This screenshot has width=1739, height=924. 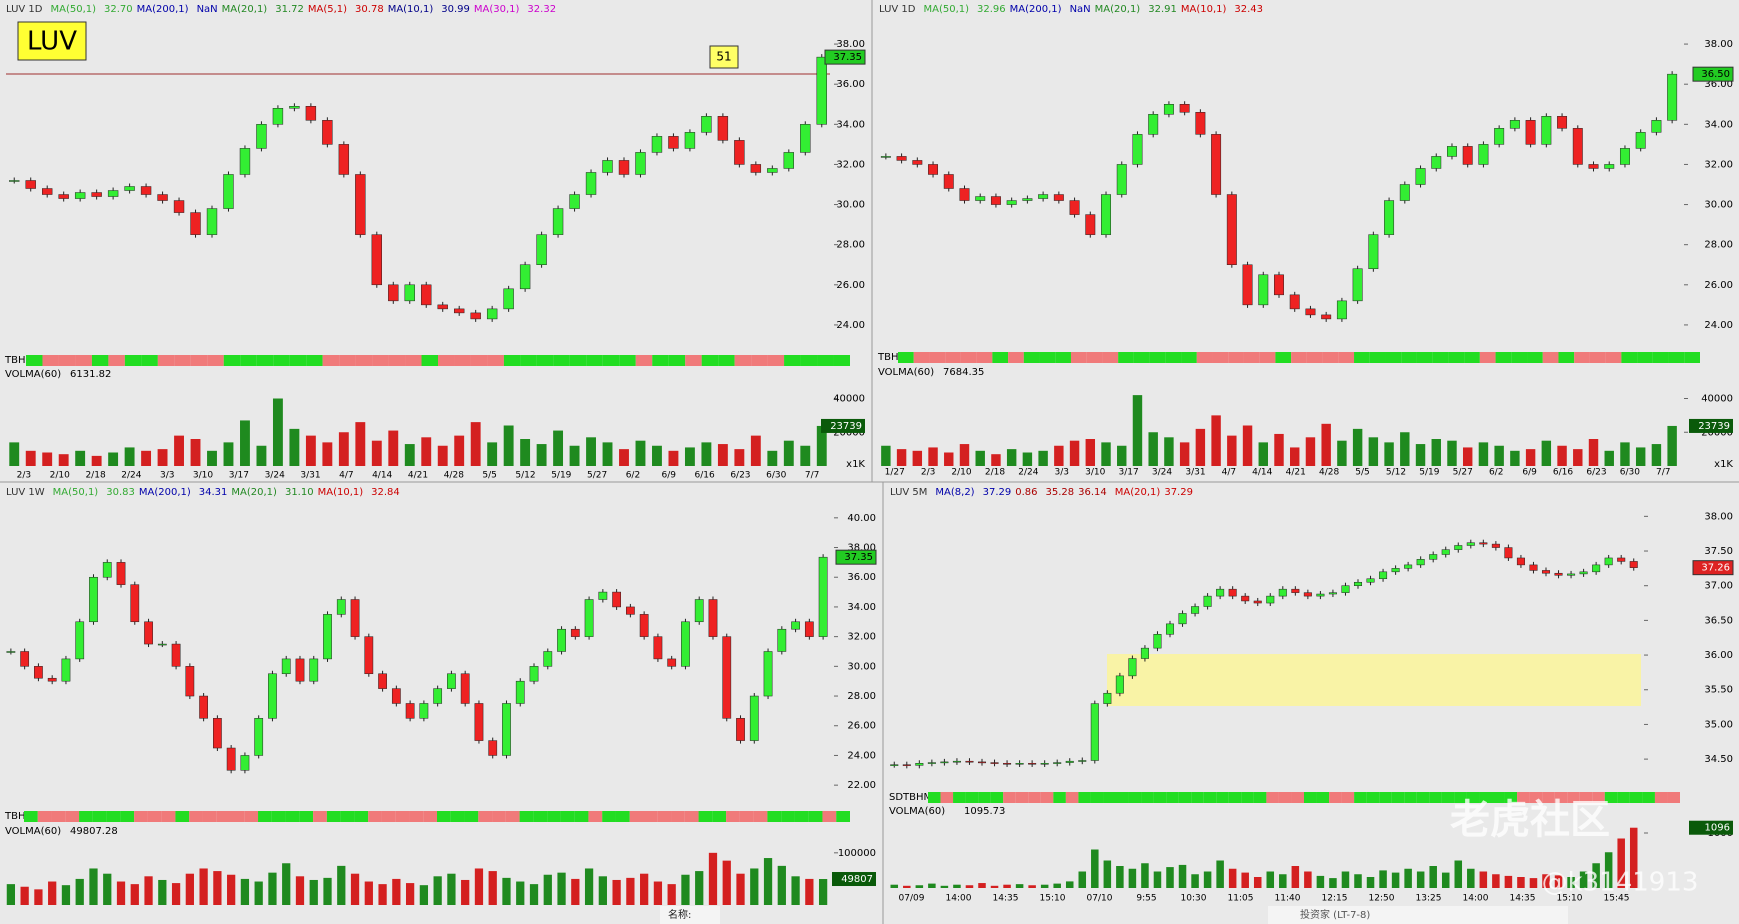 What do you see at coordinates (1718, 620) in the screenshot?
I see `y-tick-label: 36.50` at bounding box center [1718, 620].